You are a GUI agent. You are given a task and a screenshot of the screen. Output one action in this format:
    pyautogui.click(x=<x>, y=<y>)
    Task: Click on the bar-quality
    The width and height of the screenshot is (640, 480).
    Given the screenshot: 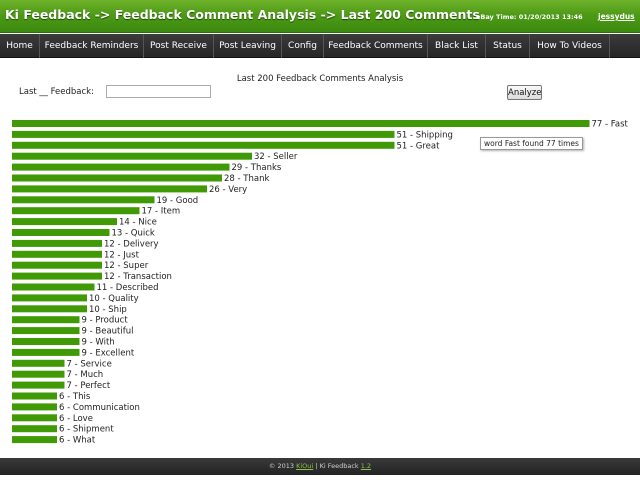 What is the action you would take?
    pyautogui.click(x=49, y=298)
    